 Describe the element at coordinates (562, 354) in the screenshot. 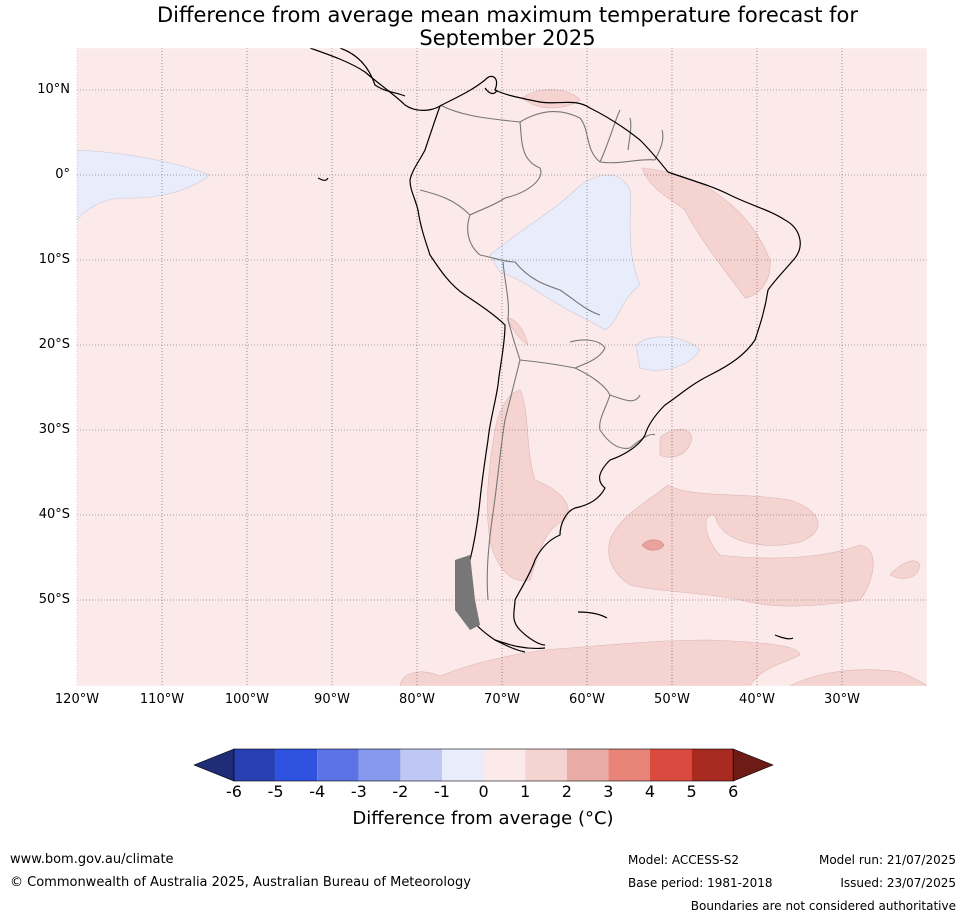

I see `border-bolivia-south` at that location.